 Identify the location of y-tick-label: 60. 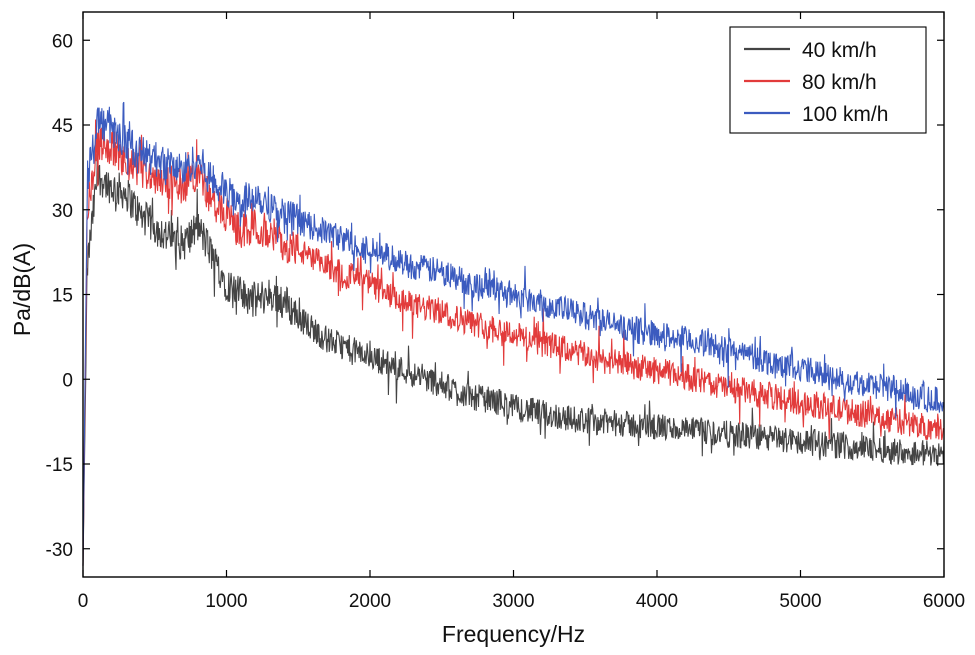
(62, 41).